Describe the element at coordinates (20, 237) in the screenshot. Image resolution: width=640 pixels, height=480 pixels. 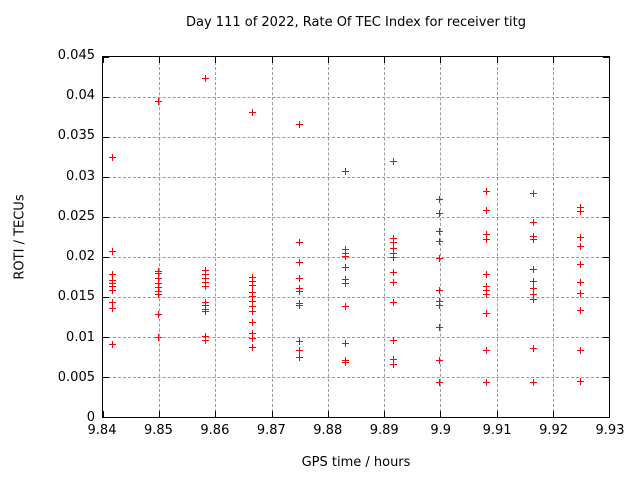
I see `y-axis-label: ROTI / TECUs` at that location.